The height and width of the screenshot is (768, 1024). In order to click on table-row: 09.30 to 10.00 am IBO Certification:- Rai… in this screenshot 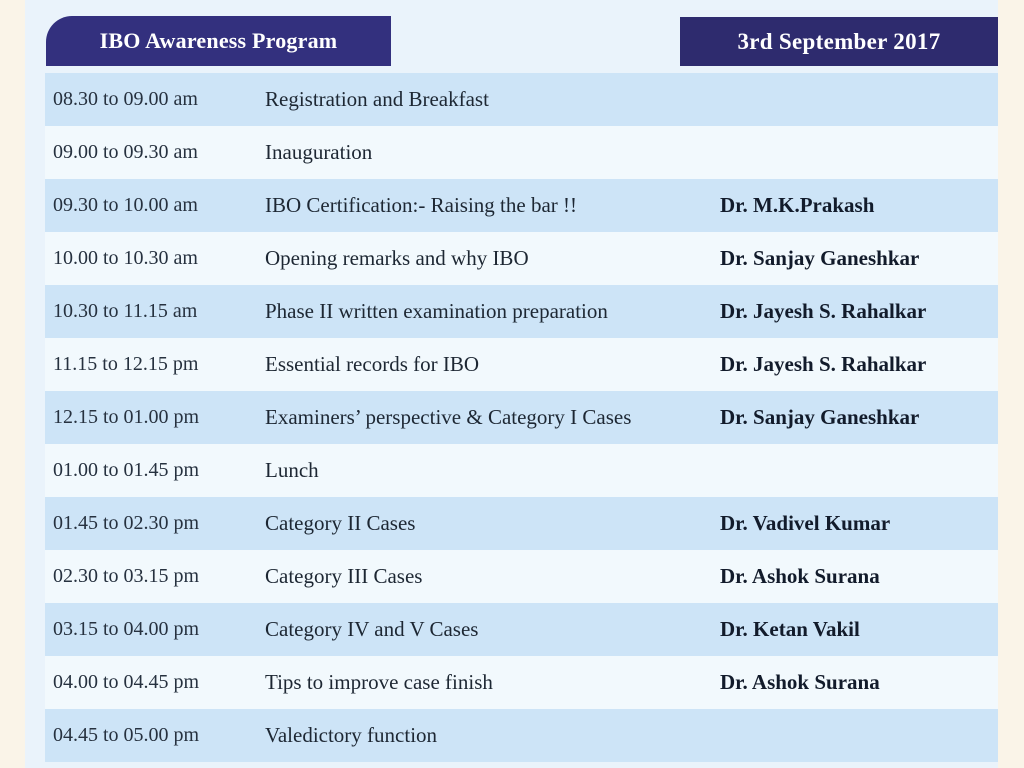, I will do `click(521, 205)`.